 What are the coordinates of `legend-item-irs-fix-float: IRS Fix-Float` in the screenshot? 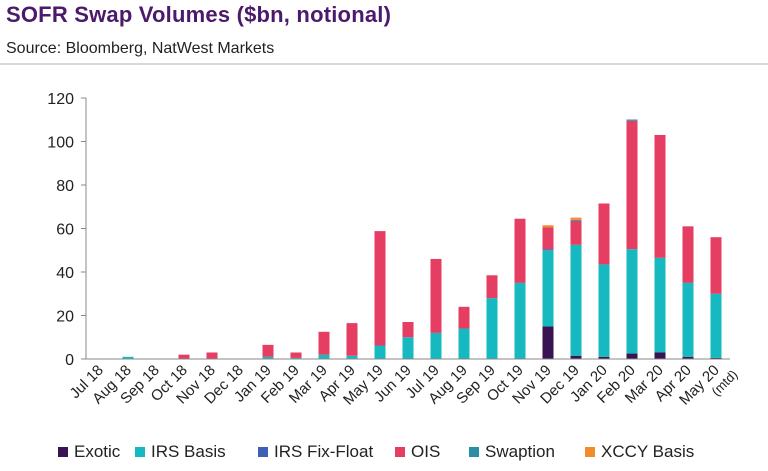 It's located at (315, 452).